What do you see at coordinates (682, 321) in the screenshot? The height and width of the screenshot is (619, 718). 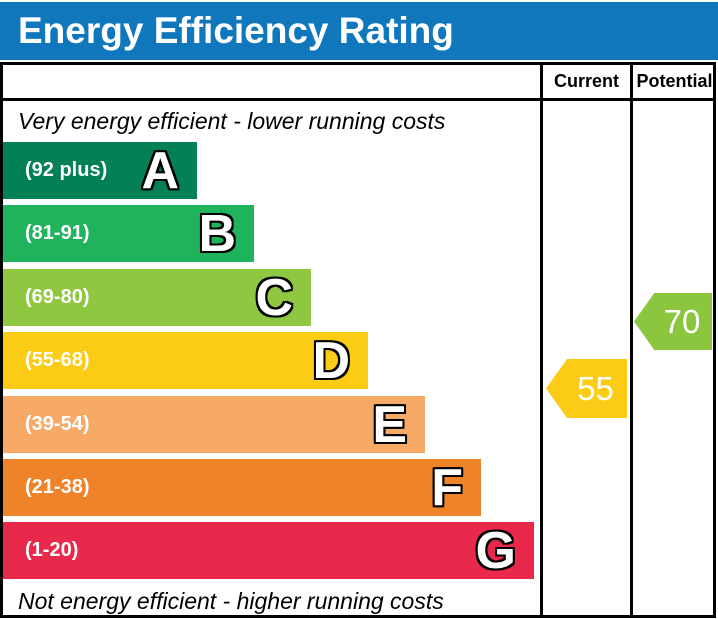 I see `potential-rating-value: 70` at bounding box center [682, 321].